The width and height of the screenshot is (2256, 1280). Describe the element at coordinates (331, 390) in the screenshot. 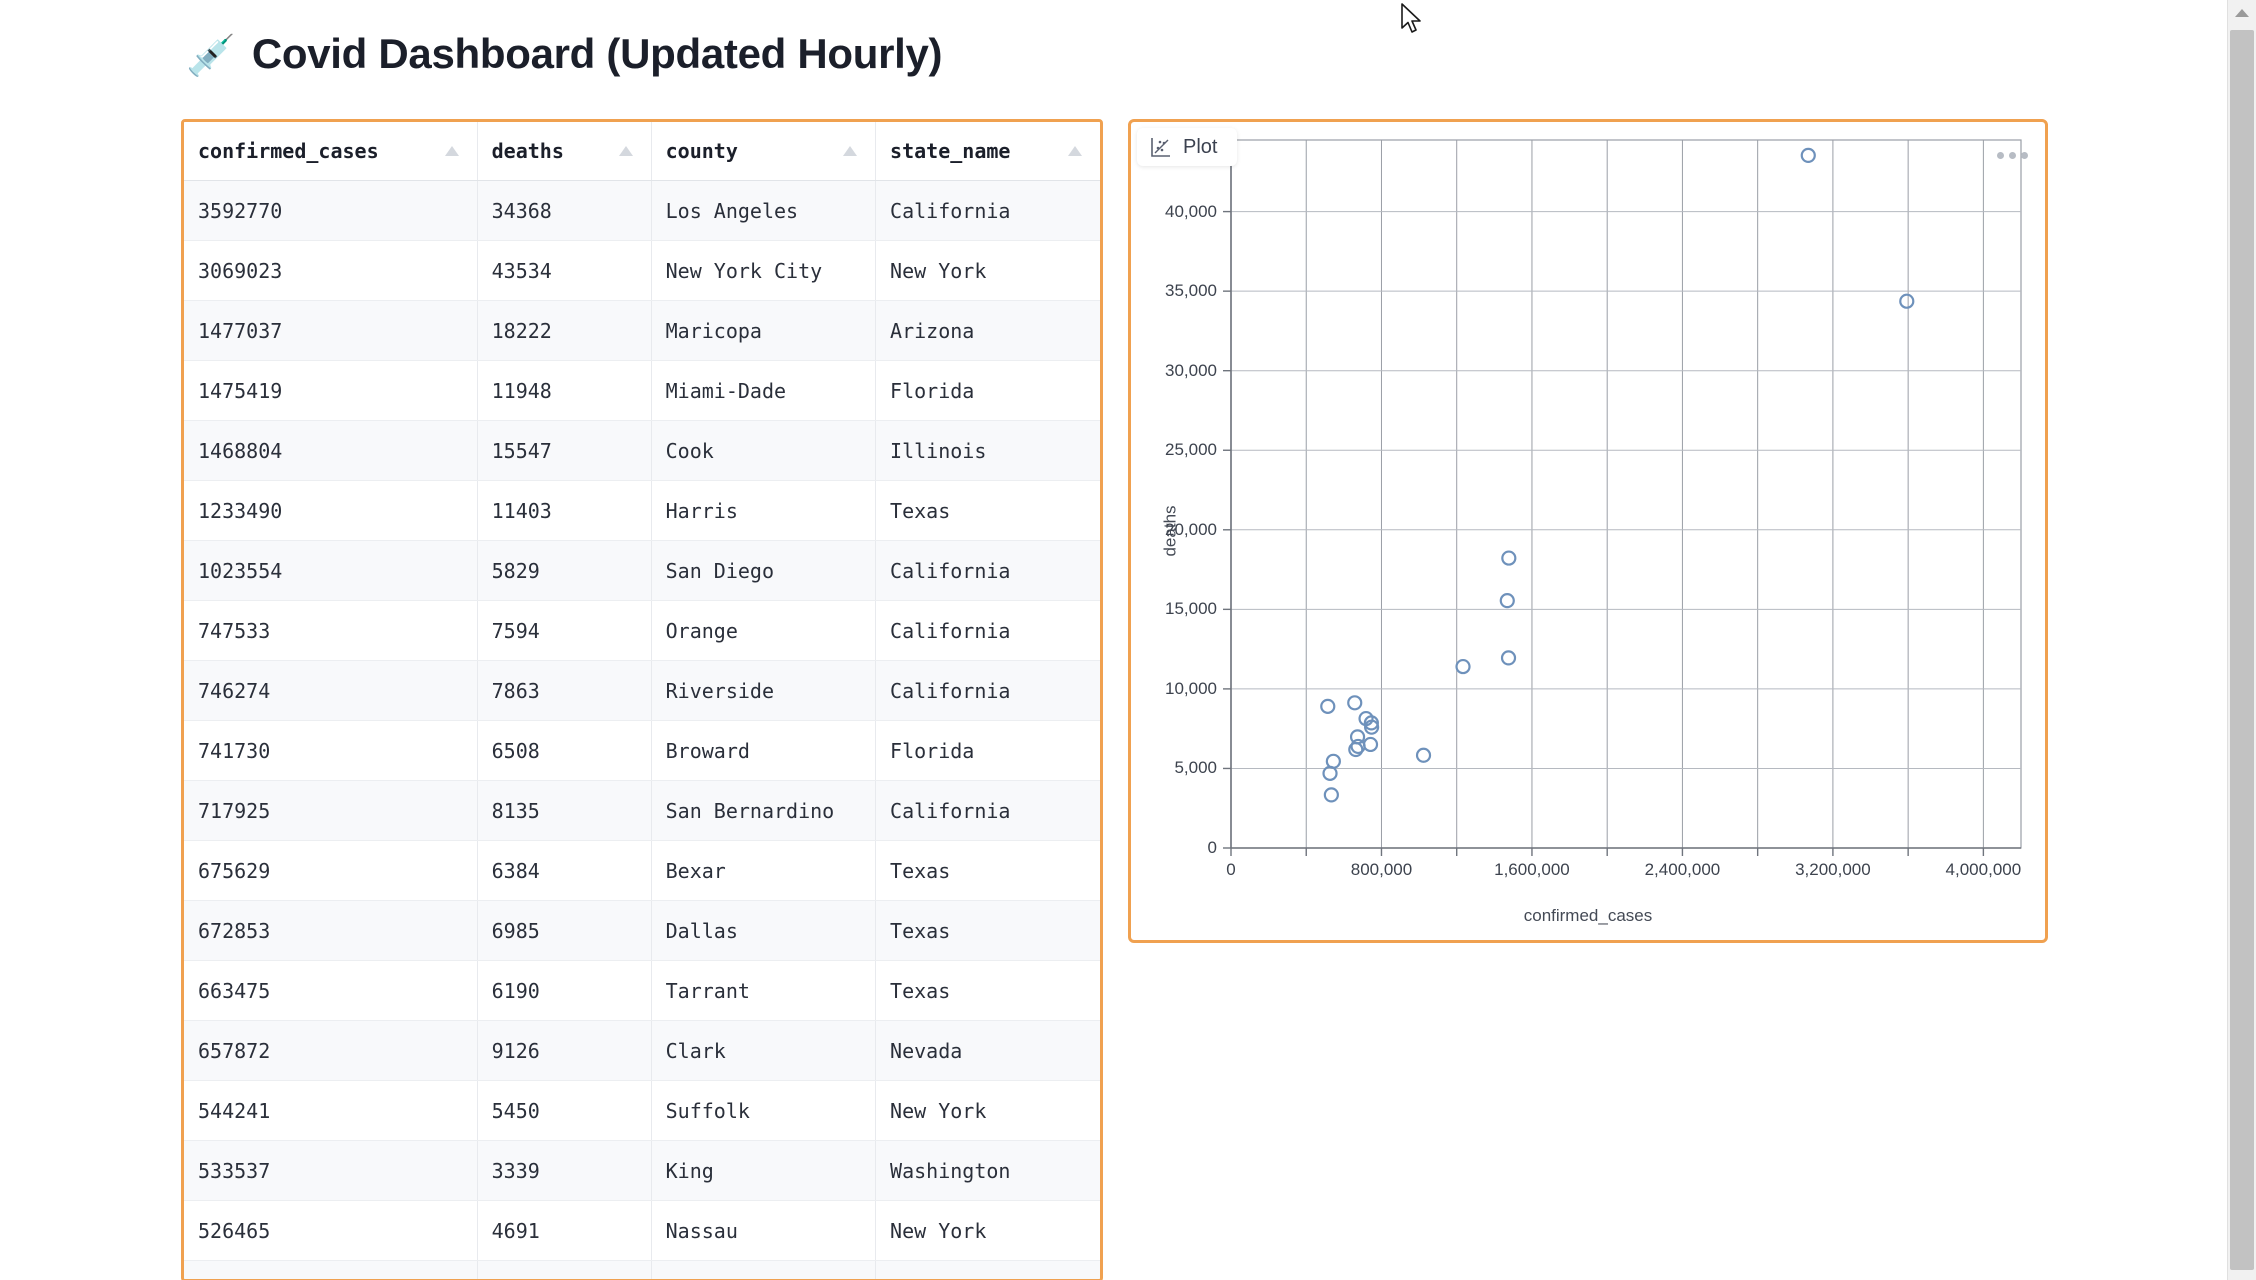

I see `cell-confirmed_cases: 1475419` at that location.